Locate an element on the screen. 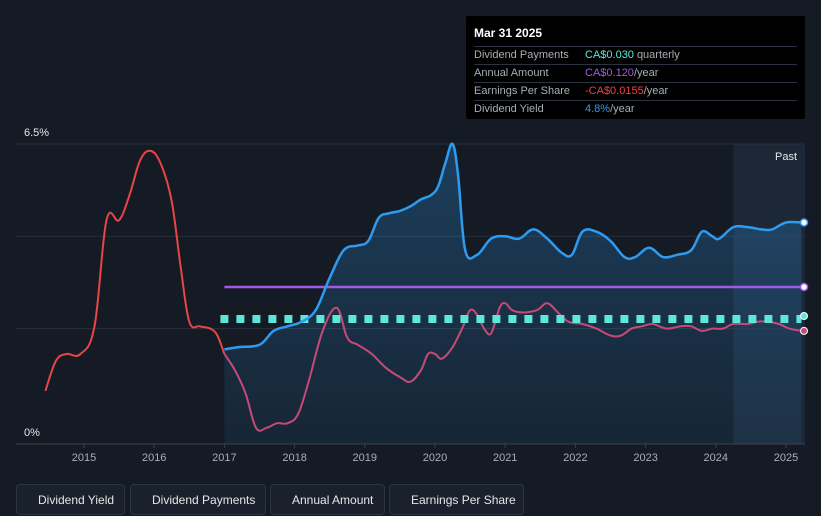  tooltip-row-annual-amount: Annual Amount CA$0.120 /year is located at coordinates (635, 73).